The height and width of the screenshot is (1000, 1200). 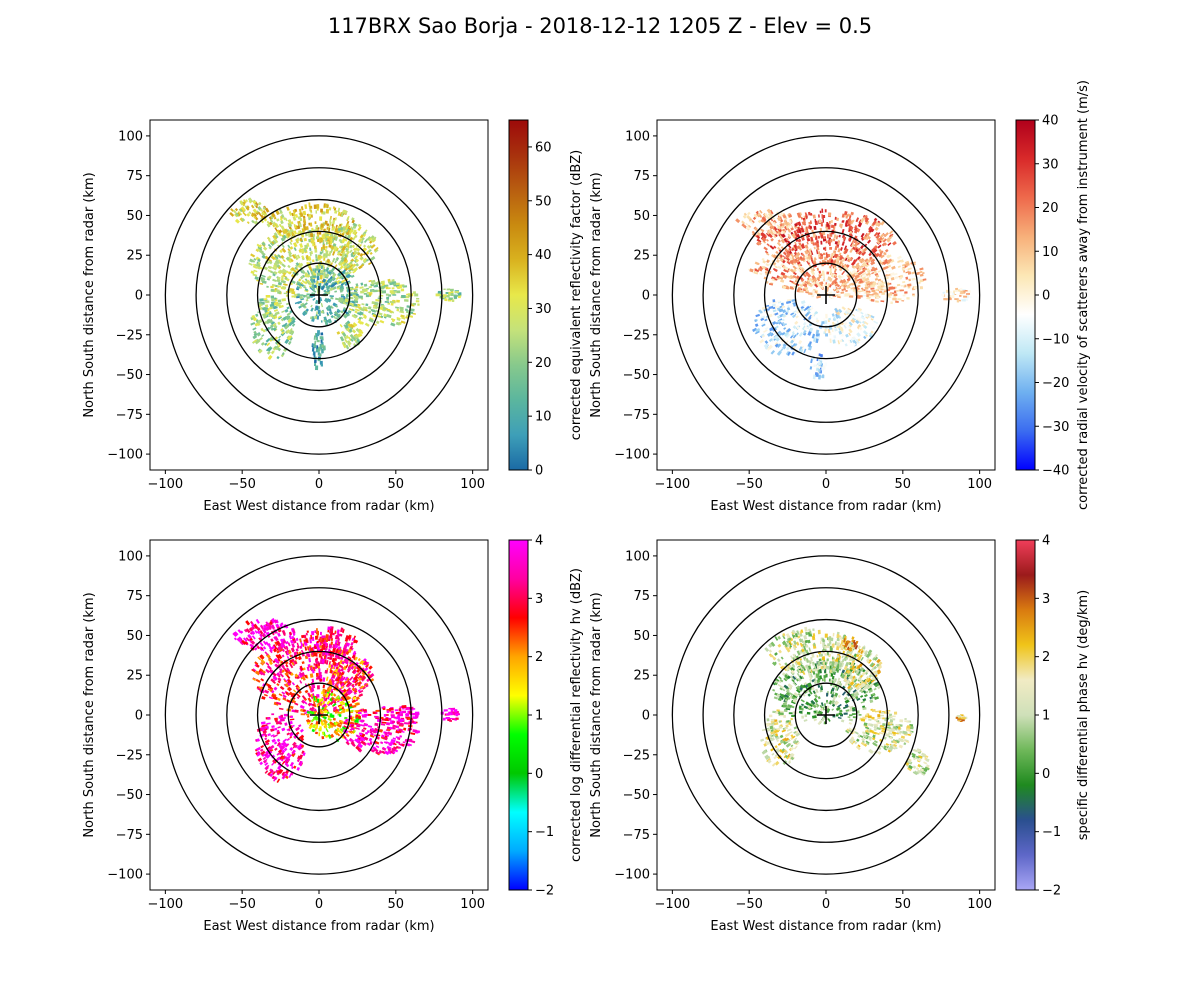 I want to click on colorbar-tick-label: 20, so click(x=543, y=363).